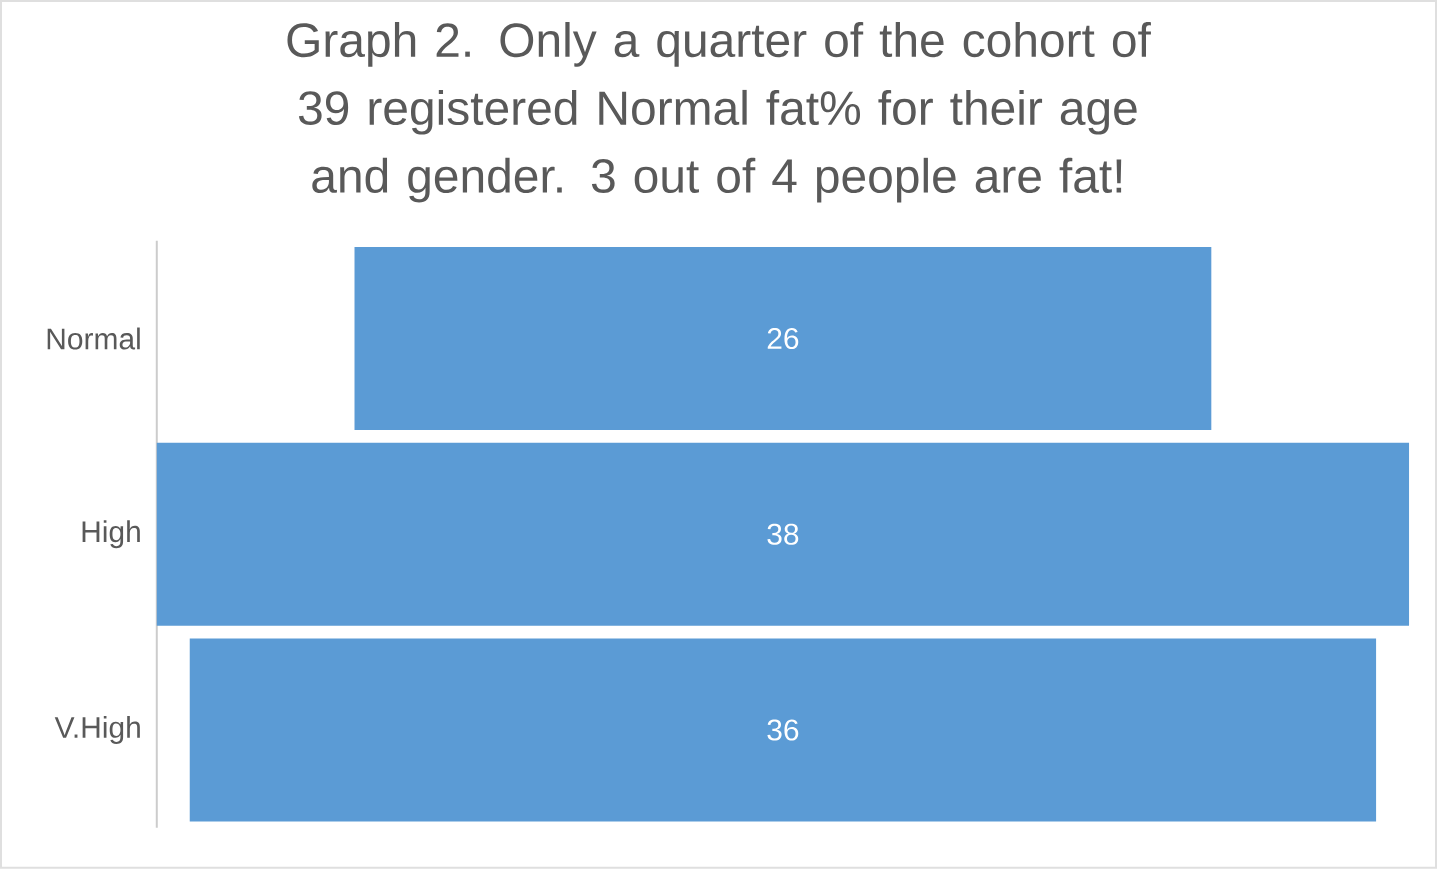  What do you see at coordinates (93, 338) in the screenshot?
I see `category-label: Normal` at bounding box center [93, 338].